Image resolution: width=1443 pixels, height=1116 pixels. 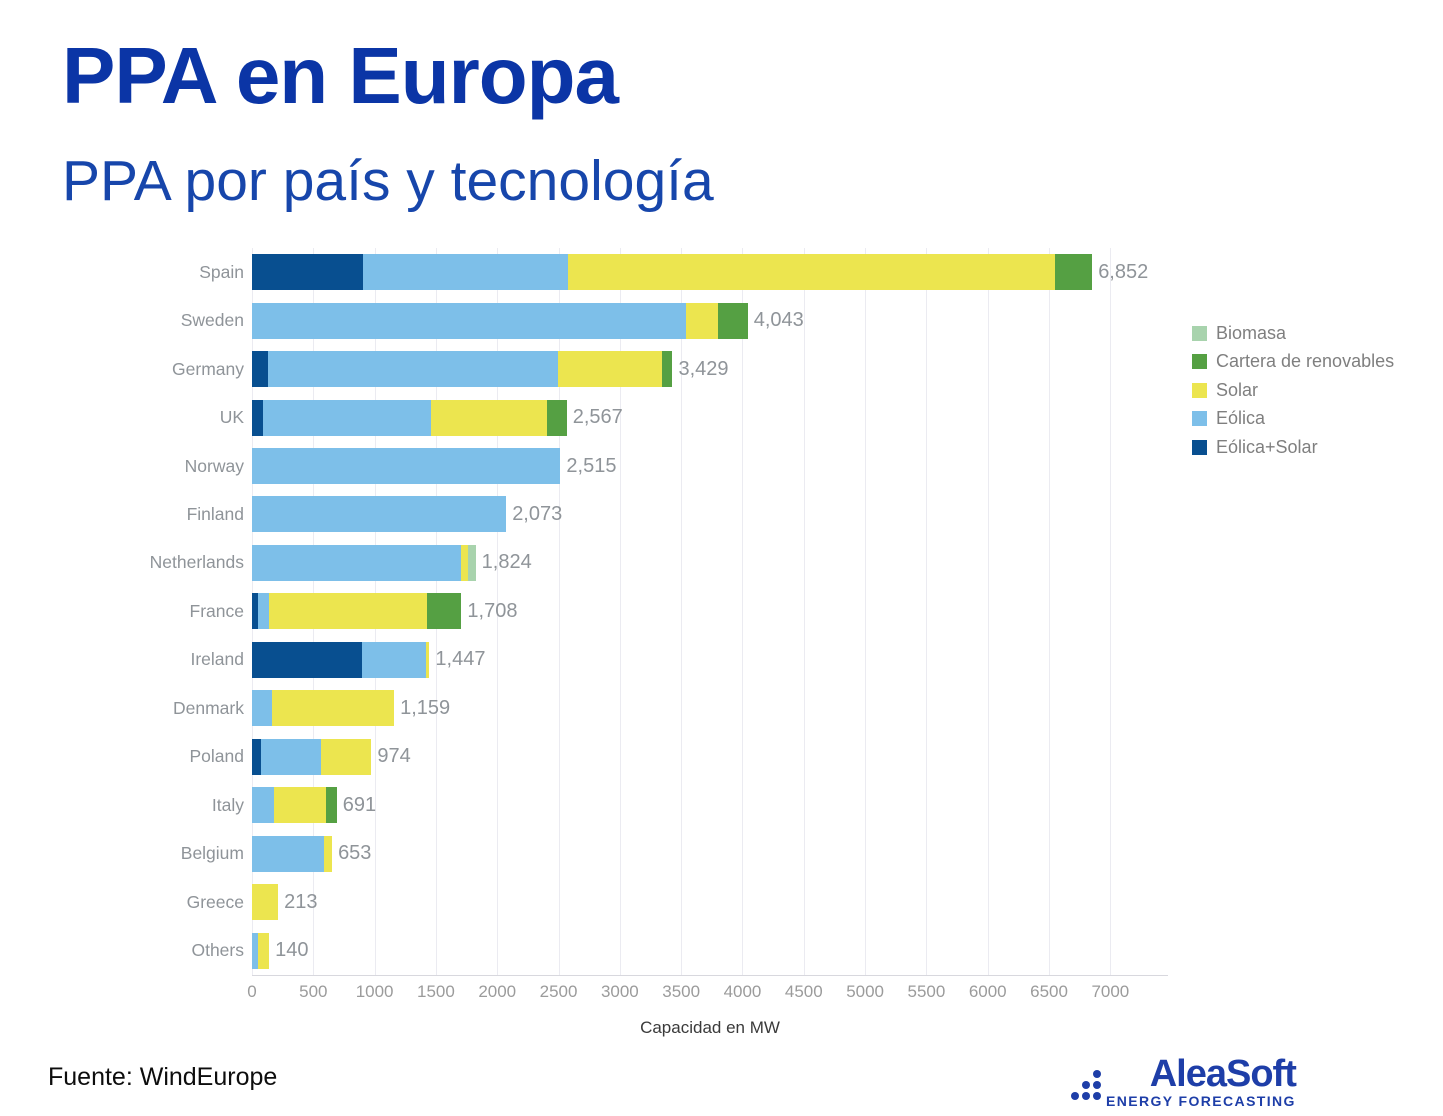 I want to click on bar-row: 2,073, so click(x=710, y=514).